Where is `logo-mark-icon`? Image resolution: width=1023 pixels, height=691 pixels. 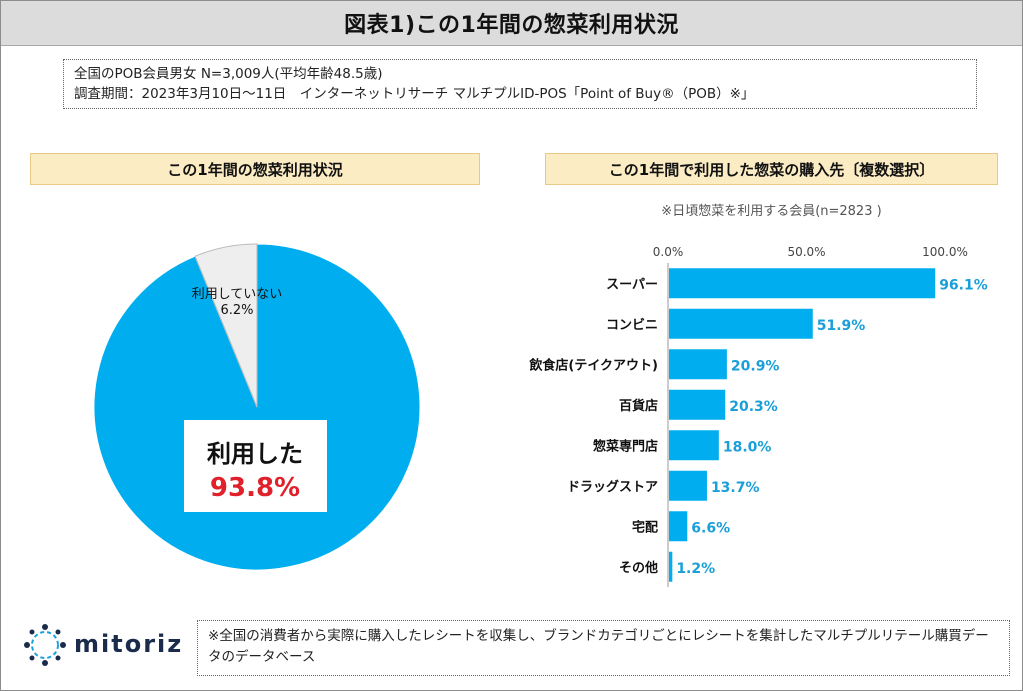
logo-mark-icon is located at coordinates (45, 645).